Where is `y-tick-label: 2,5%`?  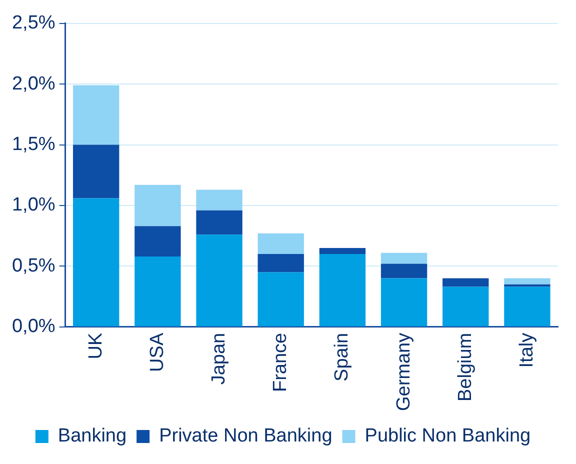 y-tick-label: 2,5% is located at coordinates (34, 23).